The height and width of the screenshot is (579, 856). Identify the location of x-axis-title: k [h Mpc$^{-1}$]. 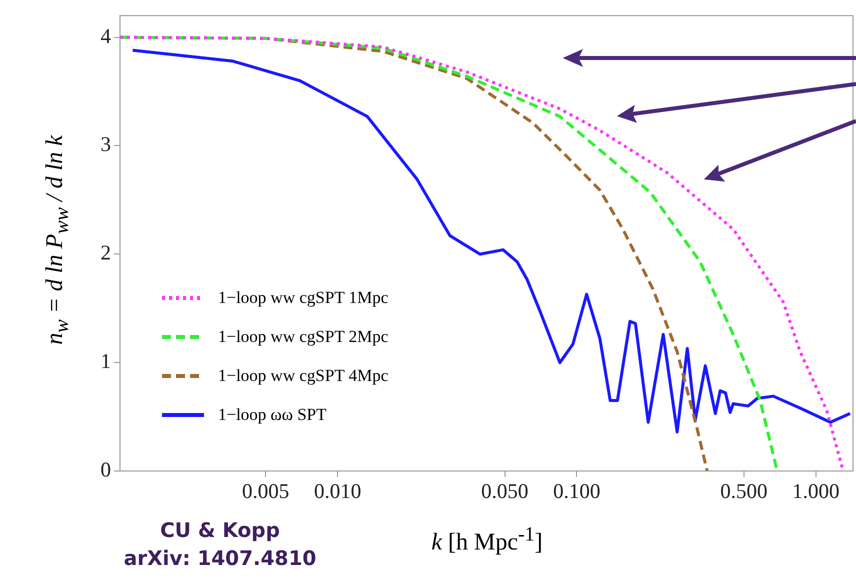
(487, 540).